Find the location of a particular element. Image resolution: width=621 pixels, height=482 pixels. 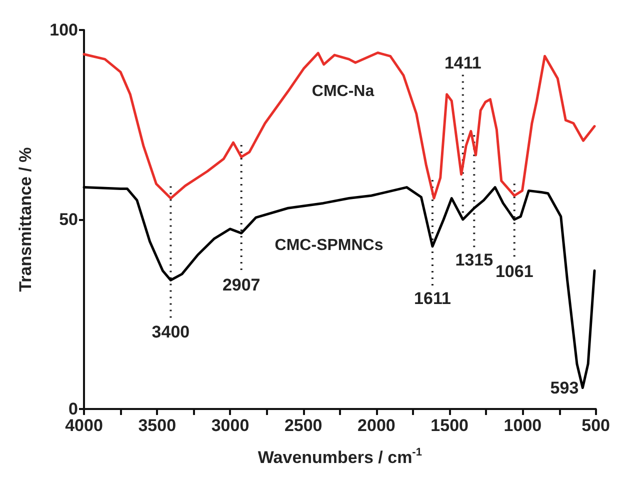

annotation: 1411 is located at coordinates (463, 62).